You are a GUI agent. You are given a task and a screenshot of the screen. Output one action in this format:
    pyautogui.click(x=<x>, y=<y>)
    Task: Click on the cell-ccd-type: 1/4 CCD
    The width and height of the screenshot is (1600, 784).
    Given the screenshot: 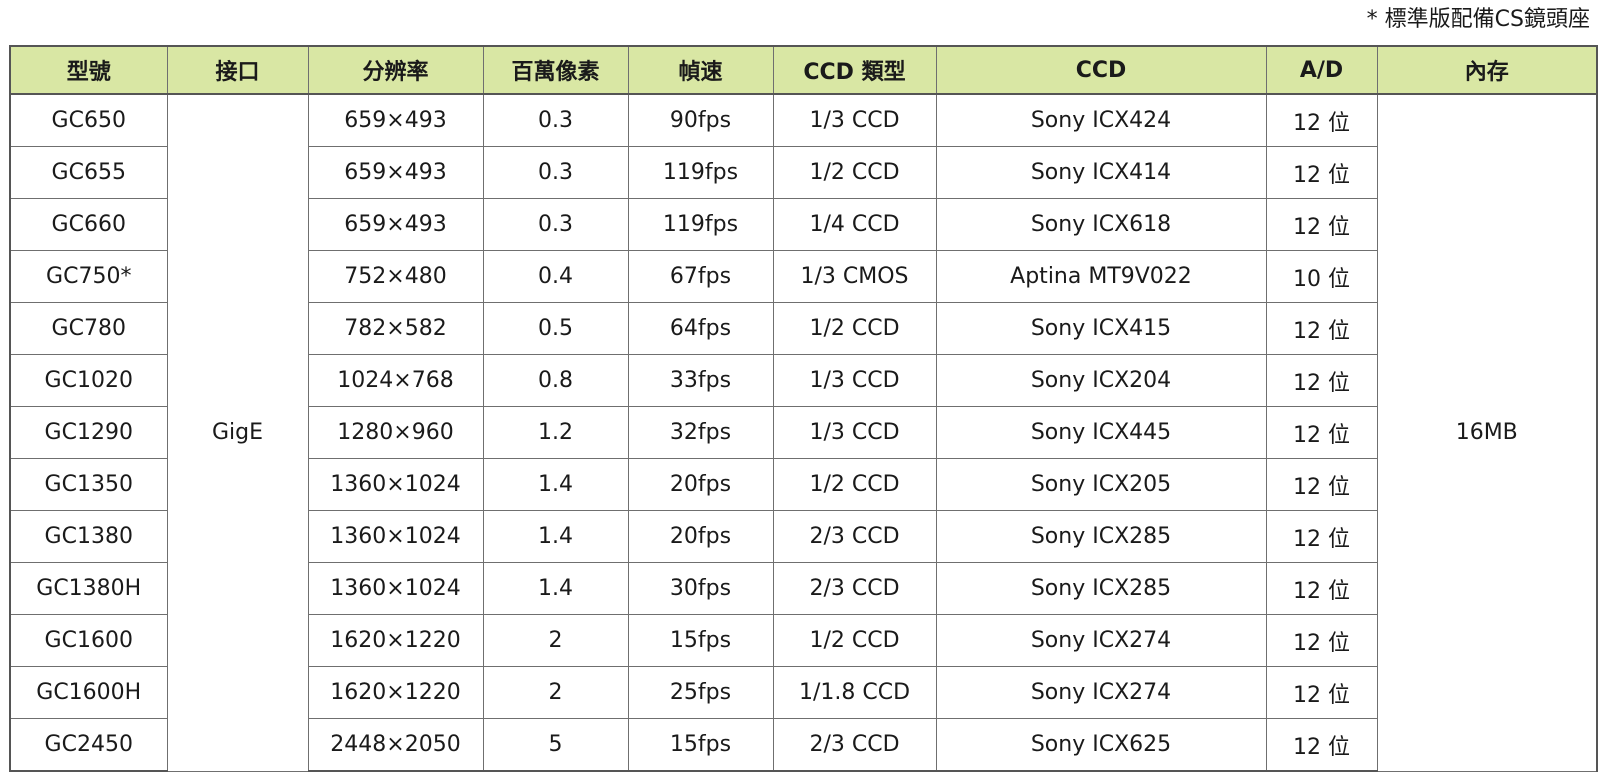 What is the action you would take?
    pyautogui.click(x=854, y=224)
    